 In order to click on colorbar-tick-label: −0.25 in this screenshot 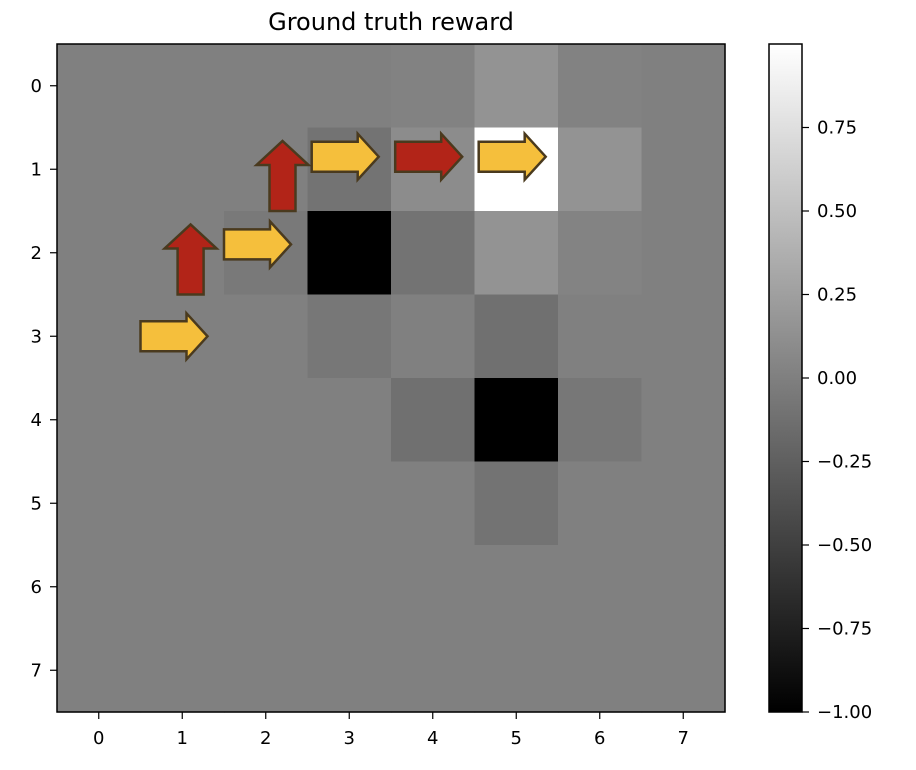, I will do `click(844, 462)`.